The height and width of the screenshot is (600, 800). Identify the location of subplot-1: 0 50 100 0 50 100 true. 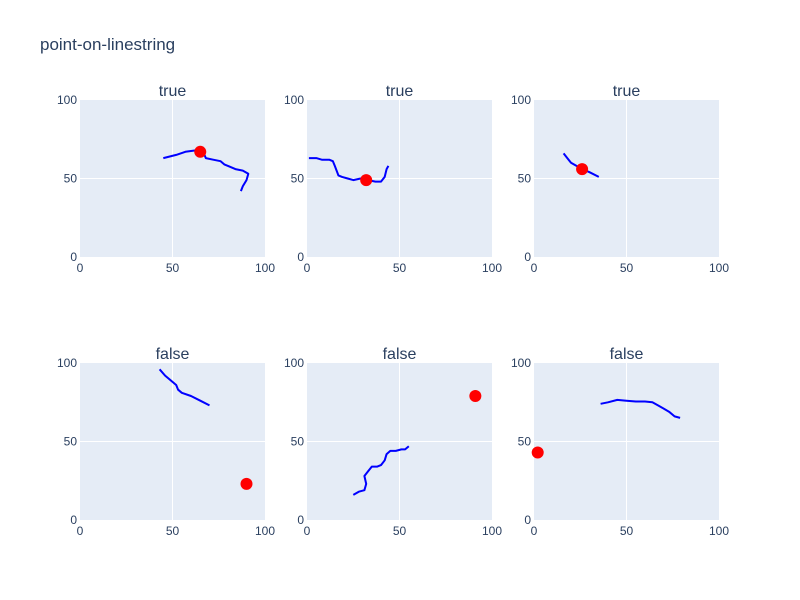
(166, 179).